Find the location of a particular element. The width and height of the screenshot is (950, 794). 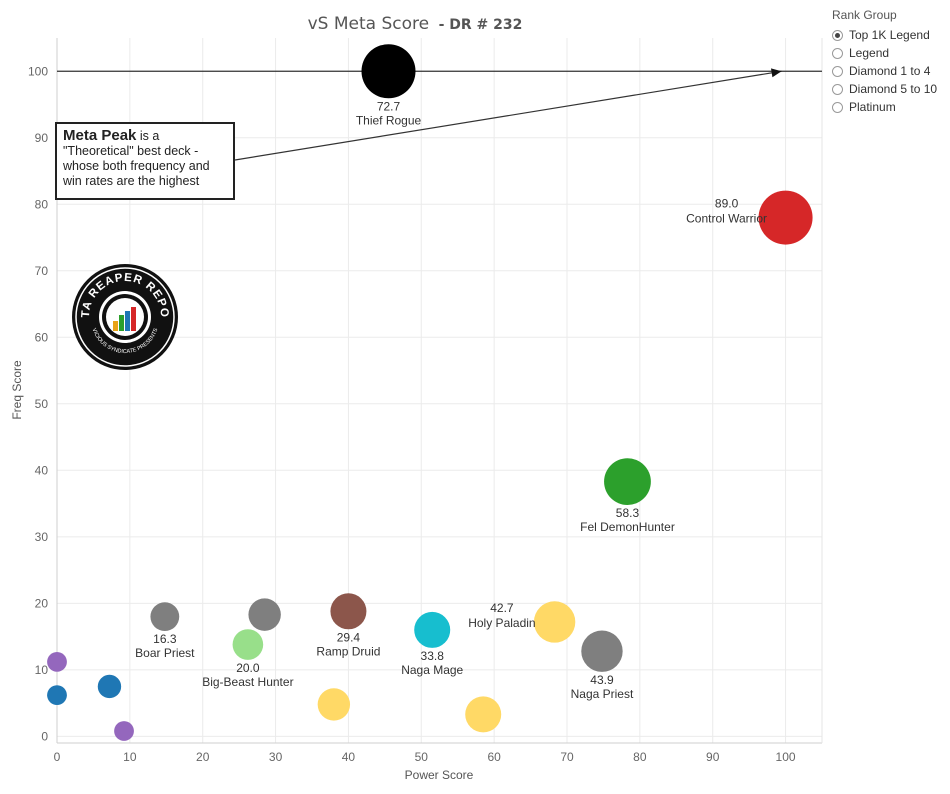

point-name-label: Ramp Druid is located at coordinates (348, 651).